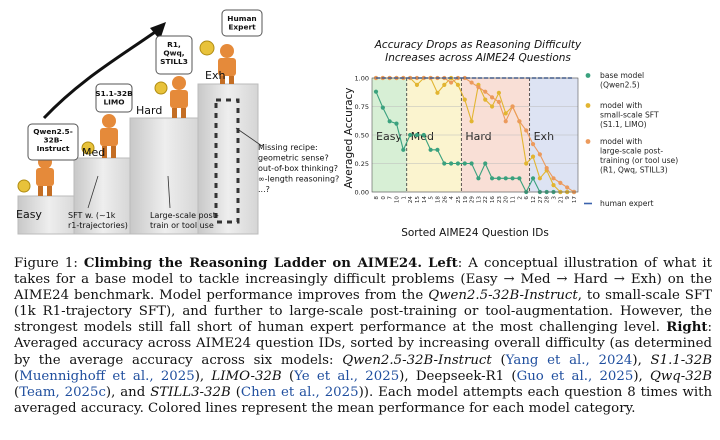  I want to click on pointer-post, so click(169, 192).